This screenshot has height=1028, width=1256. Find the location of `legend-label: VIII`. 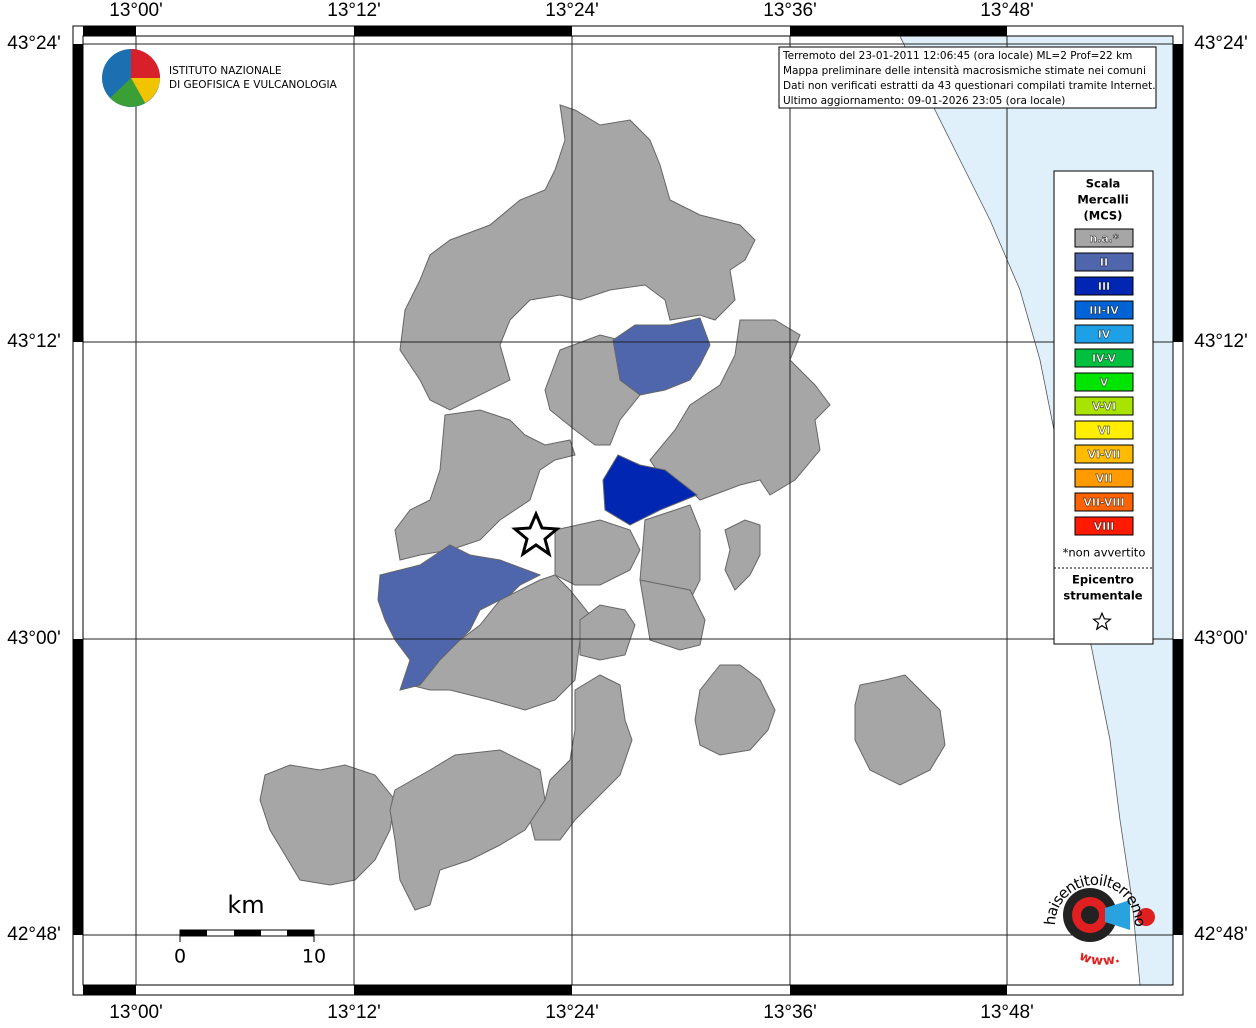

legend-label: VIII is located at coordinates (1104, 526).